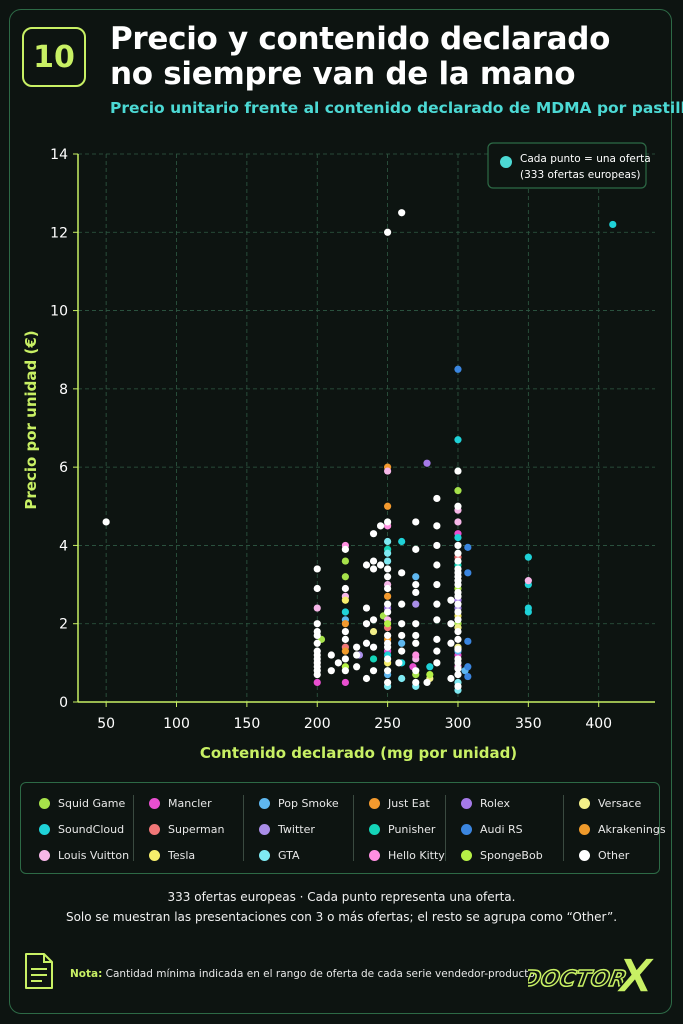 The image size is (683, 1024). I want to click on legend-item: SpongeBob, so click(502, 855).